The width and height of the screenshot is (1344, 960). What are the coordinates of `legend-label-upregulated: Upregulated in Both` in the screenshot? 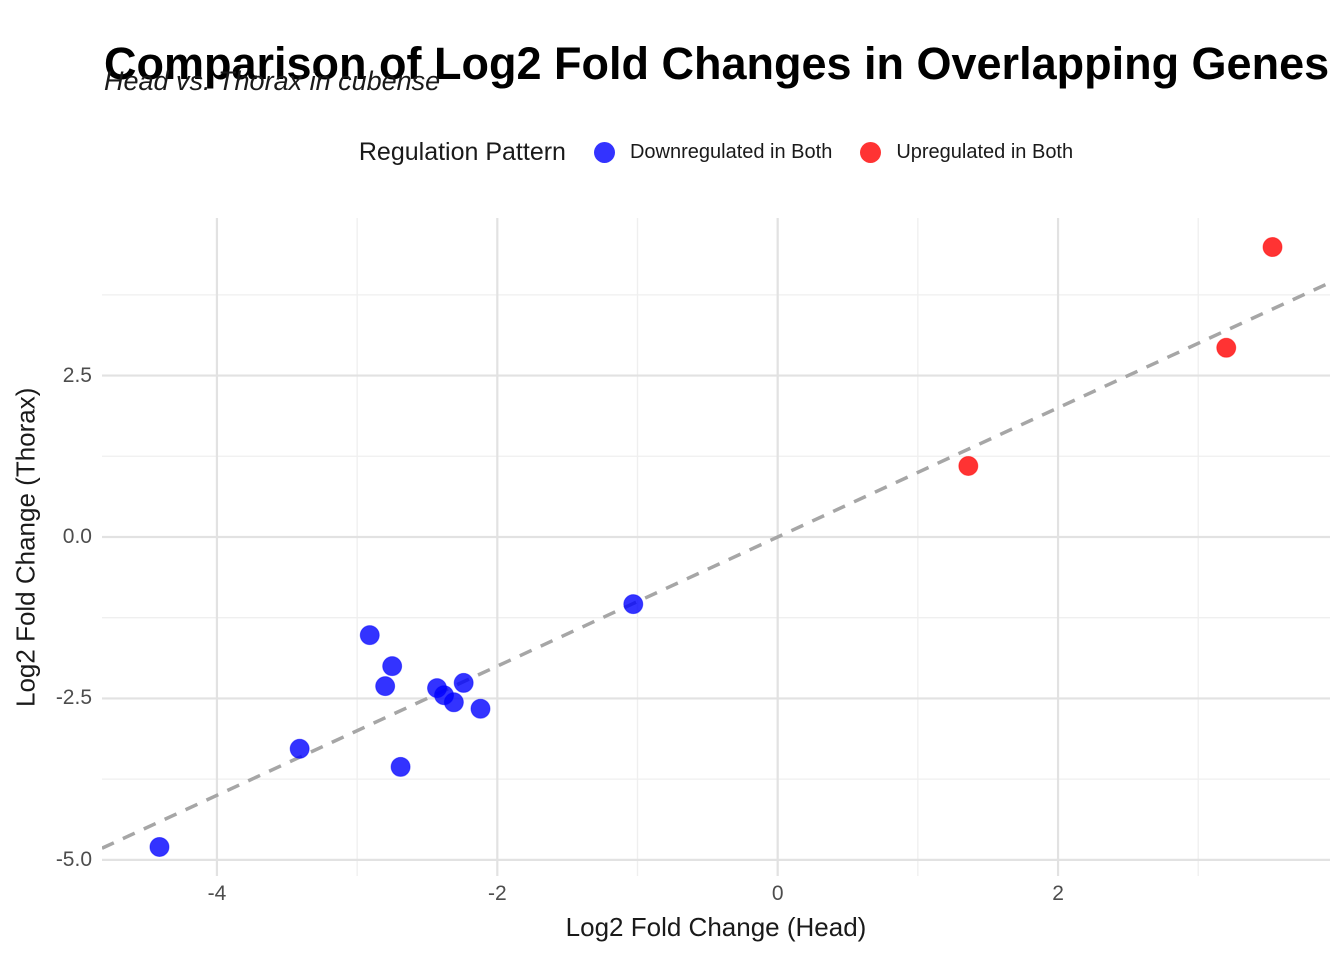 It's located at (985, 151).